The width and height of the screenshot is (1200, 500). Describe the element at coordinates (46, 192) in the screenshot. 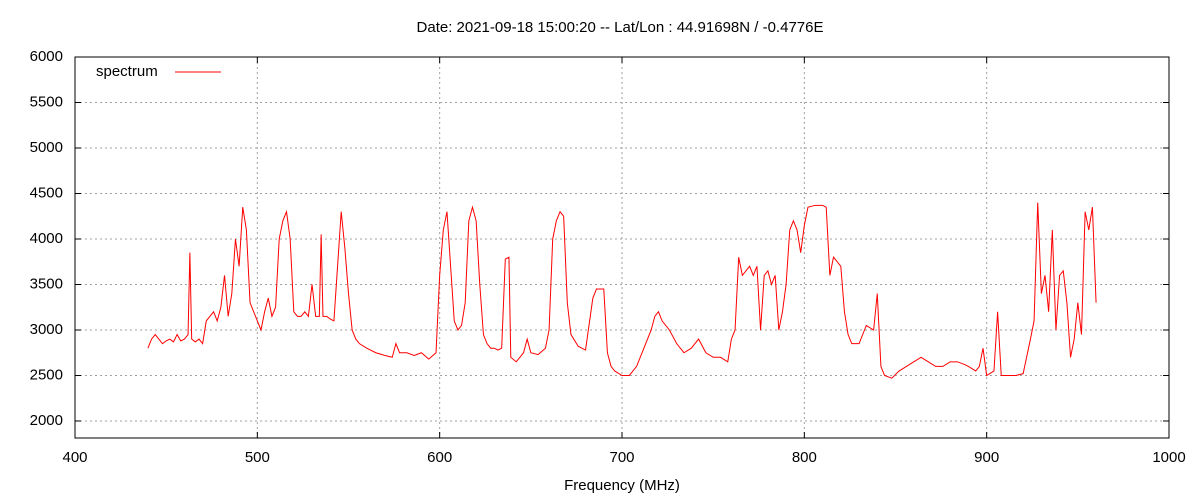

I see `y-tick-label: 4500` at that location.